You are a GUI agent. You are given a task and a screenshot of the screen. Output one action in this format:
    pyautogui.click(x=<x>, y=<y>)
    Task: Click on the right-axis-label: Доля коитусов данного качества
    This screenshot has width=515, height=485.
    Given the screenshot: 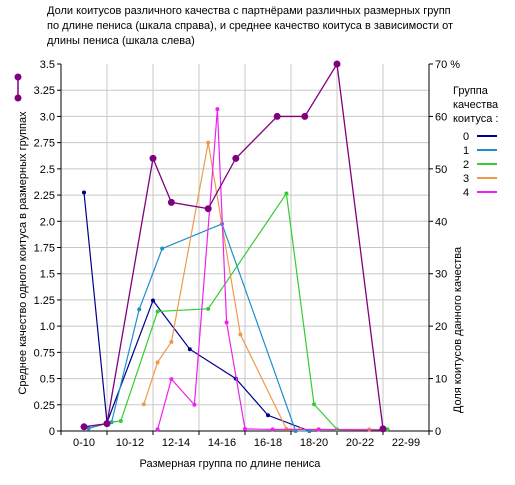 What is the action you would take?
    pyautogui.click(x=458, y=329)
    